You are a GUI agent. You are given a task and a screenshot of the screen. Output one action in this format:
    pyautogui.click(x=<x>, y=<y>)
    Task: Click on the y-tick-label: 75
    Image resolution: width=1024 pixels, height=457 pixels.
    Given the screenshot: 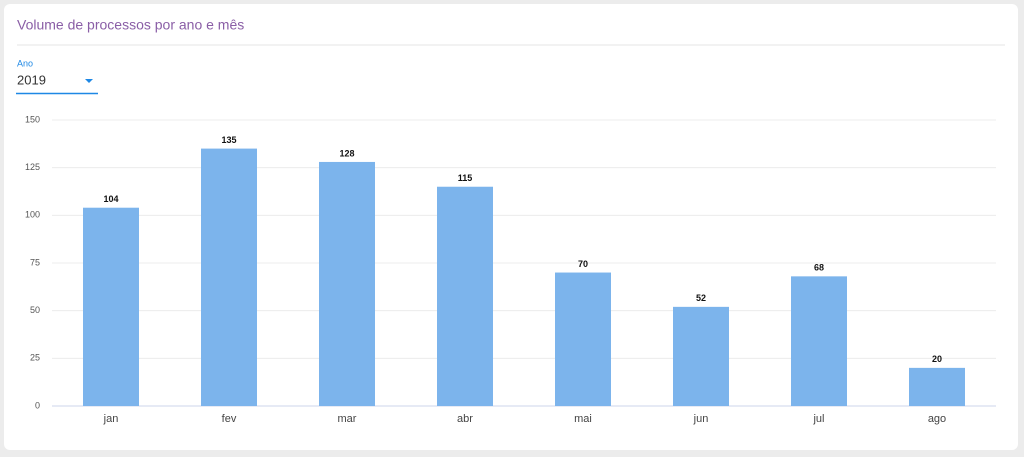 What is the action you would take?
    pyautogui.click(x=35, y=262)
    